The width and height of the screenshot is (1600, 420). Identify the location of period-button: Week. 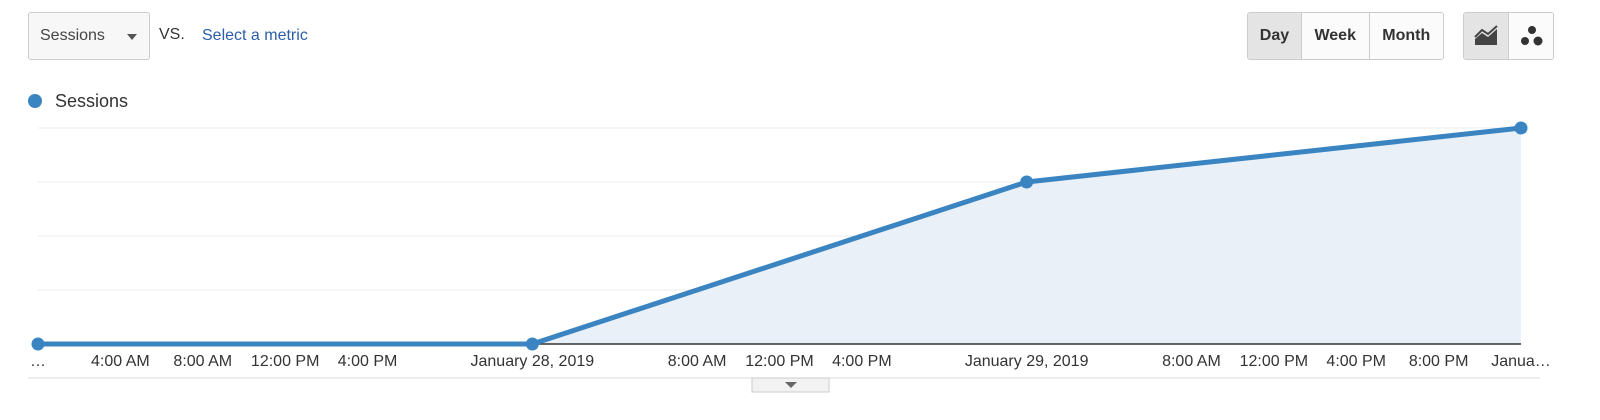
(1334, 36).